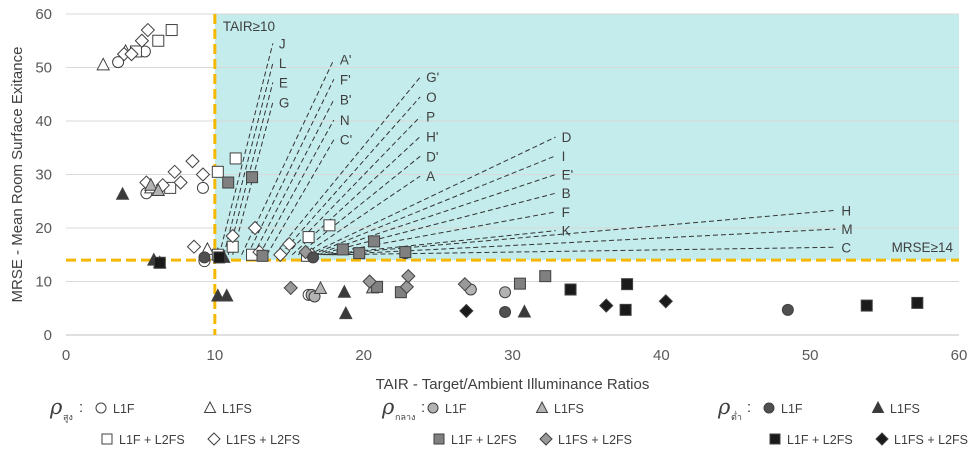 Image resolution: width=969 pixels, height=456 pixels. I want to click on legend-label-s8: L1FS + L2FS, so click(595, 440).